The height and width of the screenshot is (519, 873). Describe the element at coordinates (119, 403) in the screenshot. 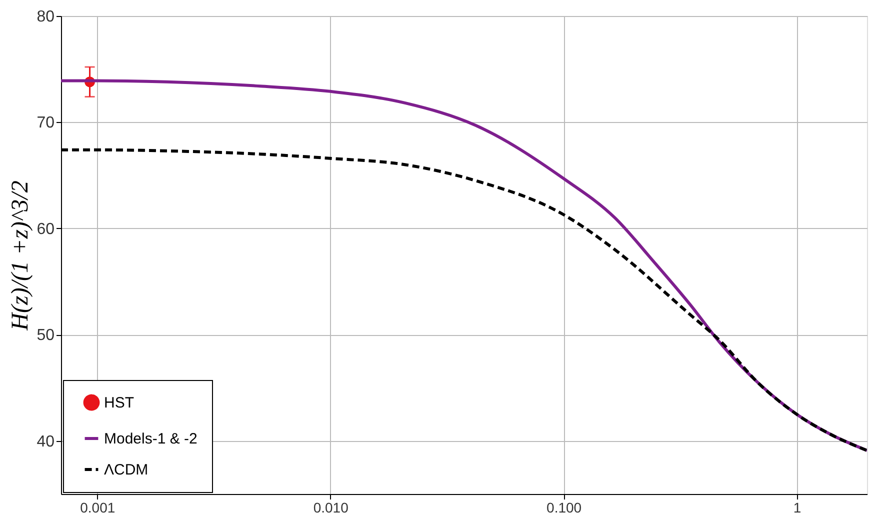

I see `legend-label: HST` at that location.